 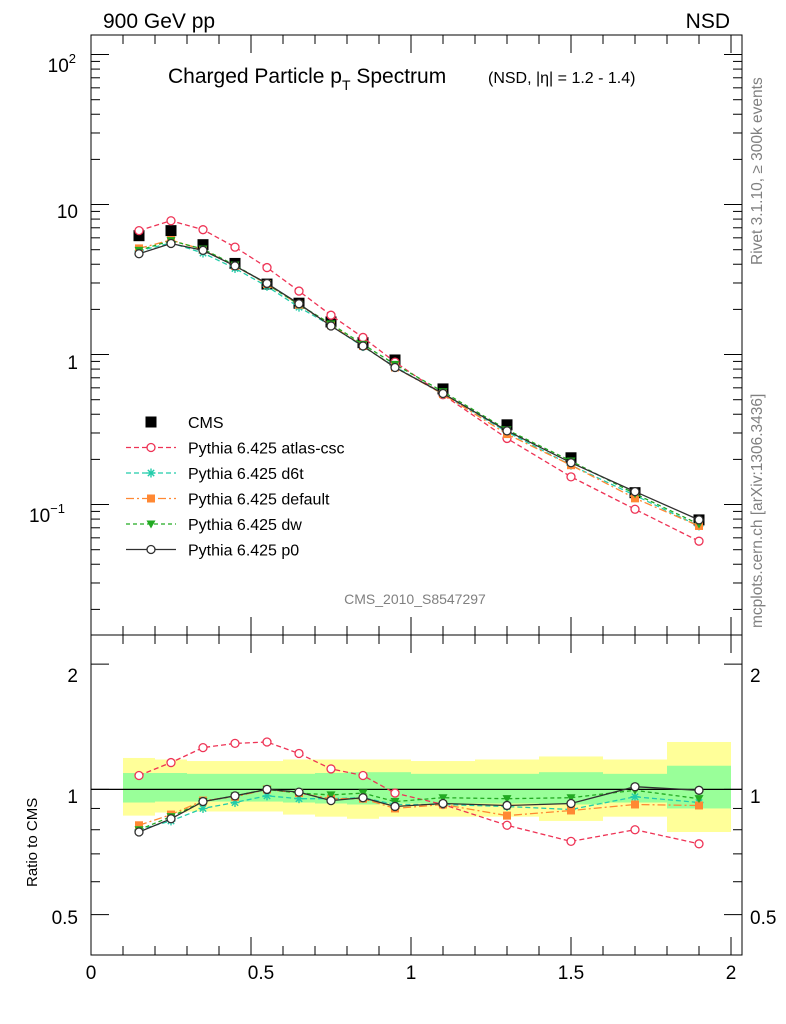 What do you see at coordinates (757, 171) in the screenshot?
I see `rivet-version-label: Rivet 3.1.10, ≥ 300k events` at bounding box center [757, 171].